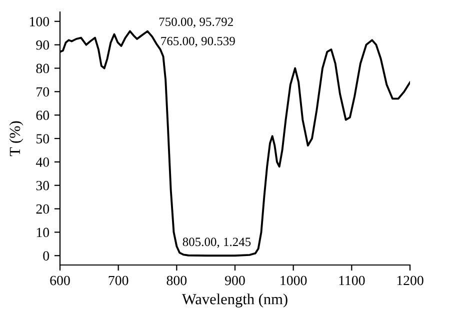  Describe the element at coordinates (235, 281) in the screenshot. I see `x-tick-label: 900` at that location.